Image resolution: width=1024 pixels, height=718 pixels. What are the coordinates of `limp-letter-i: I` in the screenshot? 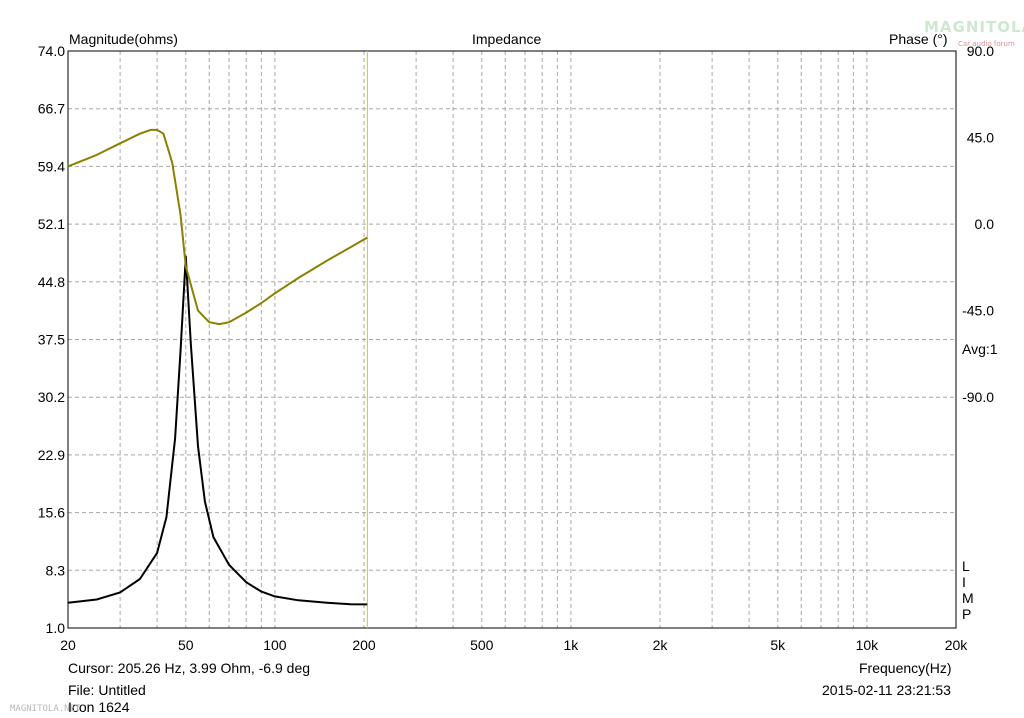 It's located at (964, 582).